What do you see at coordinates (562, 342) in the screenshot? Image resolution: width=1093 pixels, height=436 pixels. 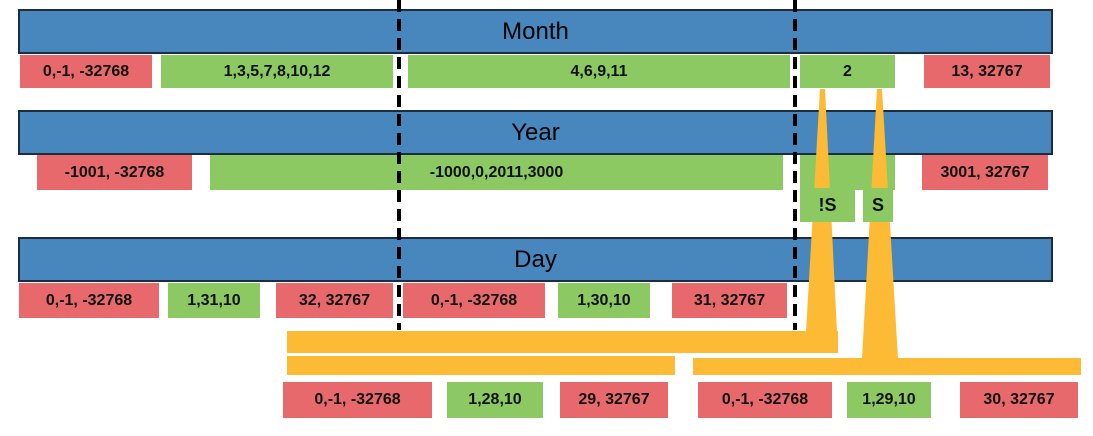 I see `non-leap-february-rail` at bounding box center [562, 342].